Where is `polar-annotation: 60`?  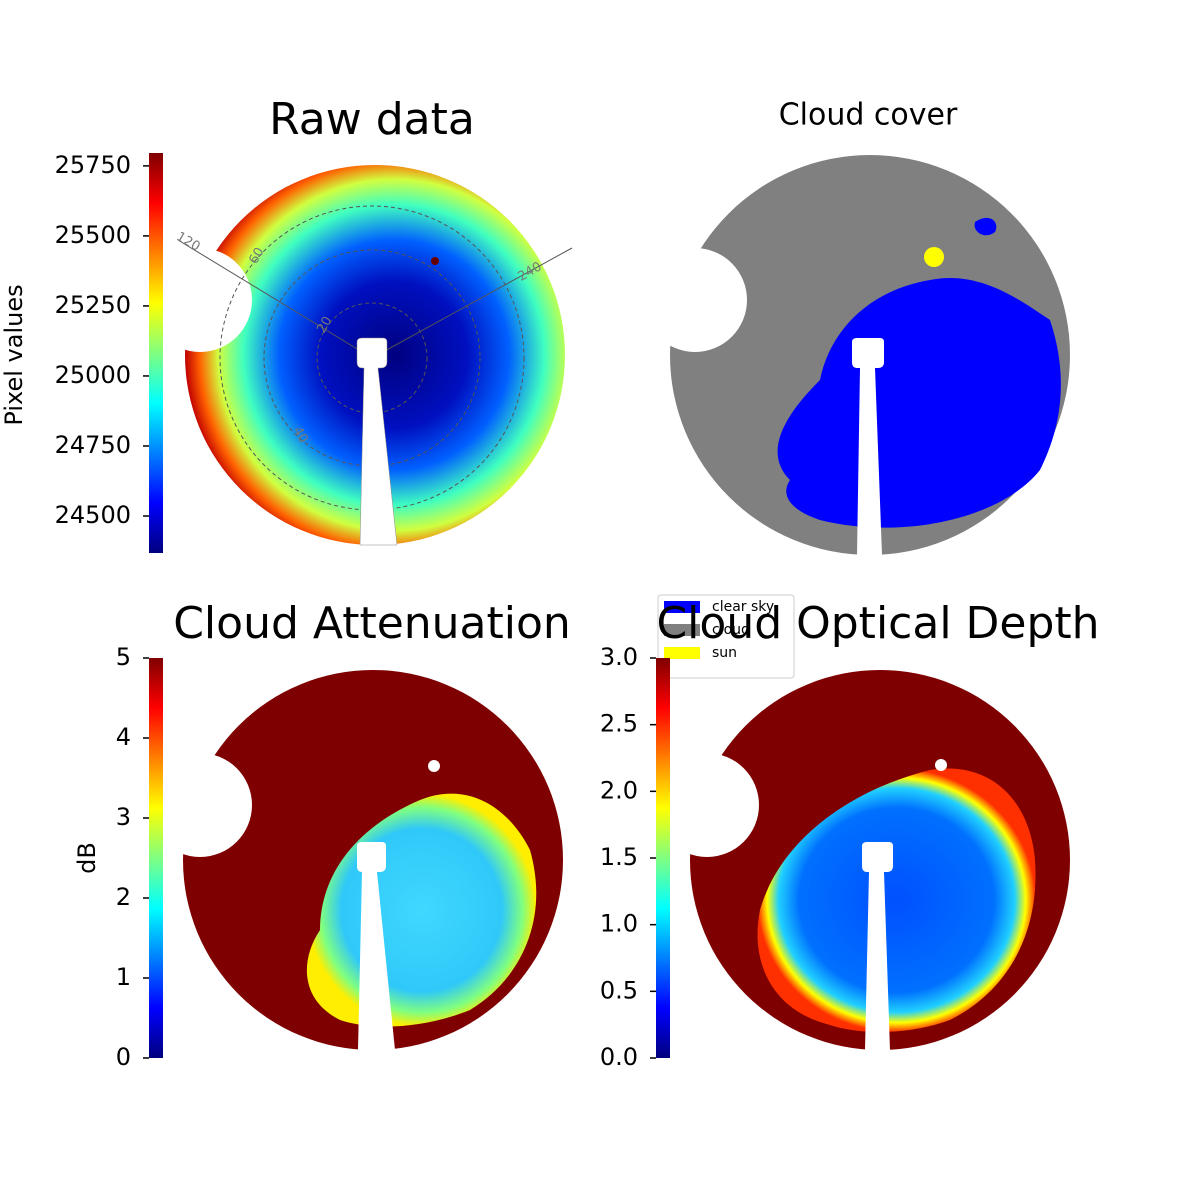
polar-annotation: 60 is located at coordinates (256, 256).